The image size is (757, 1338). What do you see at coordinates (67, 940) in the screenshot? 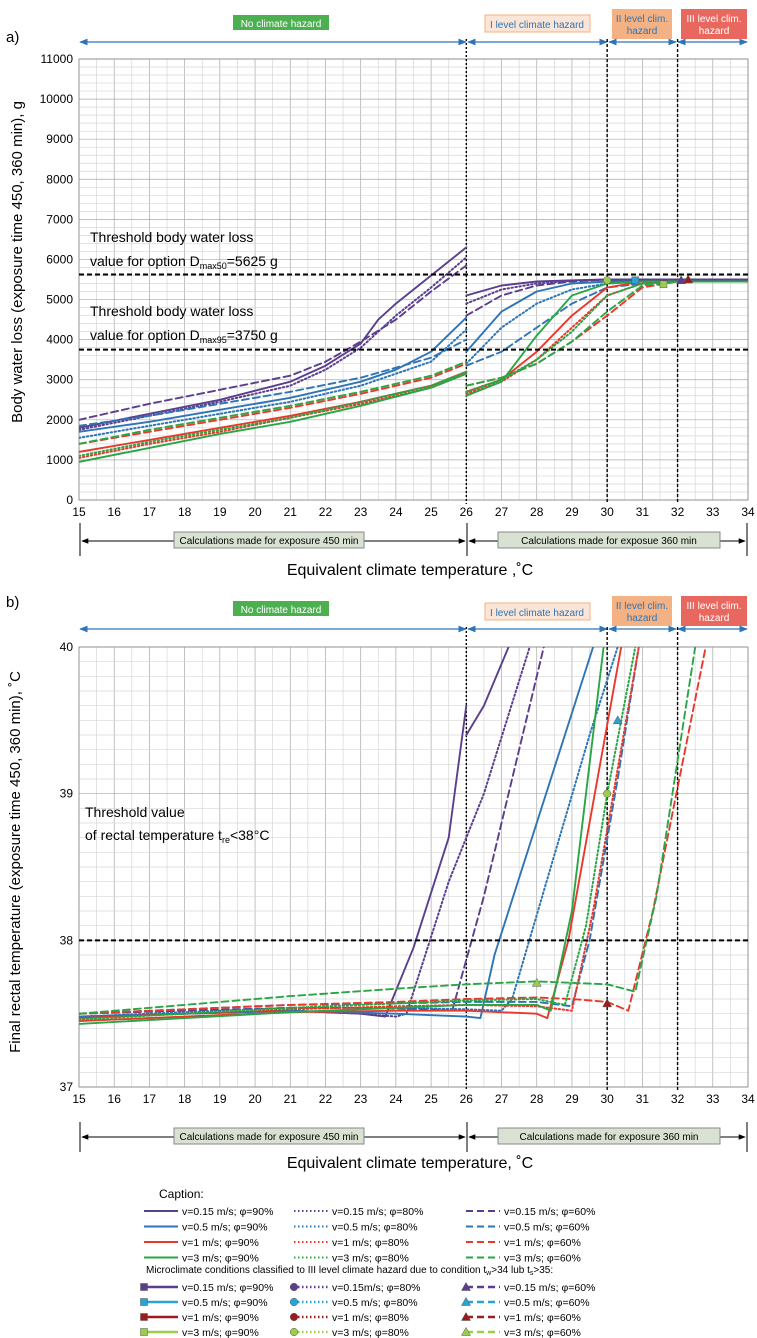
I see `y-tick-label: 38` at bounding box center [67, 940].